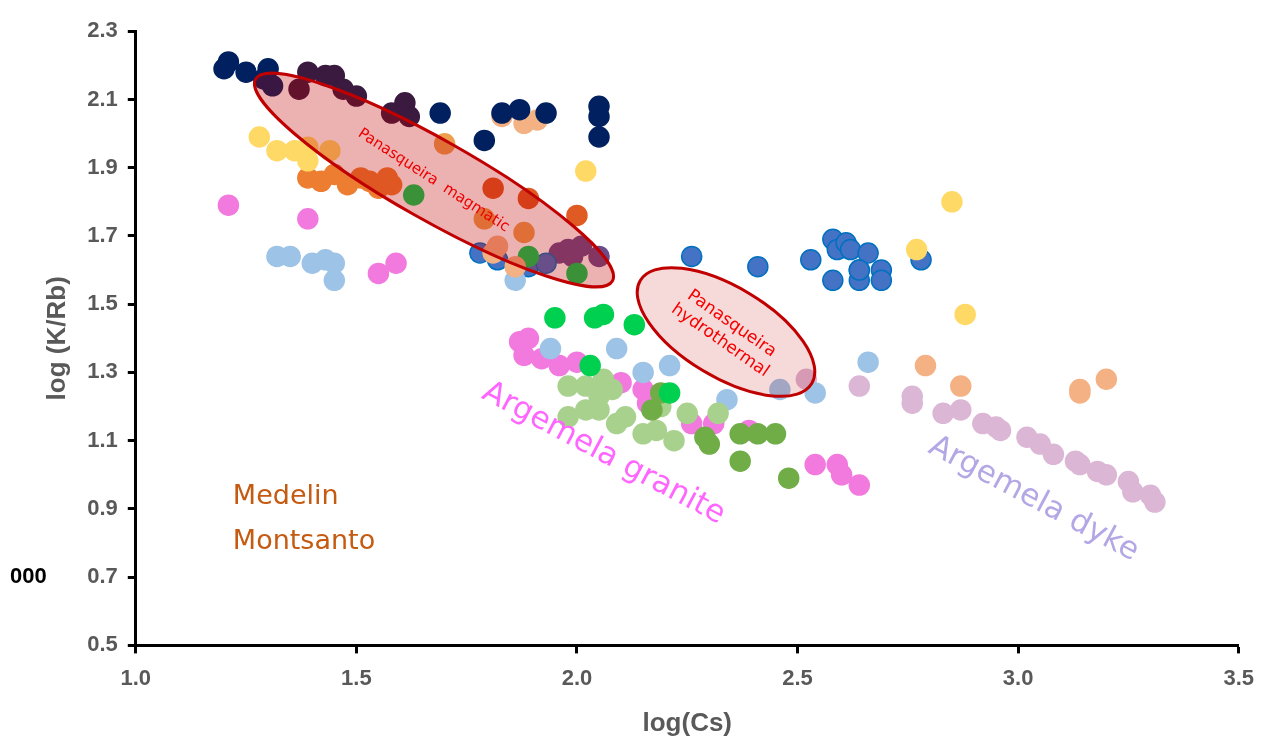 The image size is (1274, 751). What do you see at coordinates (102, 439) in the screenshot?
I see `y-tick-label: 1.1` at bounding box center [102, 439].